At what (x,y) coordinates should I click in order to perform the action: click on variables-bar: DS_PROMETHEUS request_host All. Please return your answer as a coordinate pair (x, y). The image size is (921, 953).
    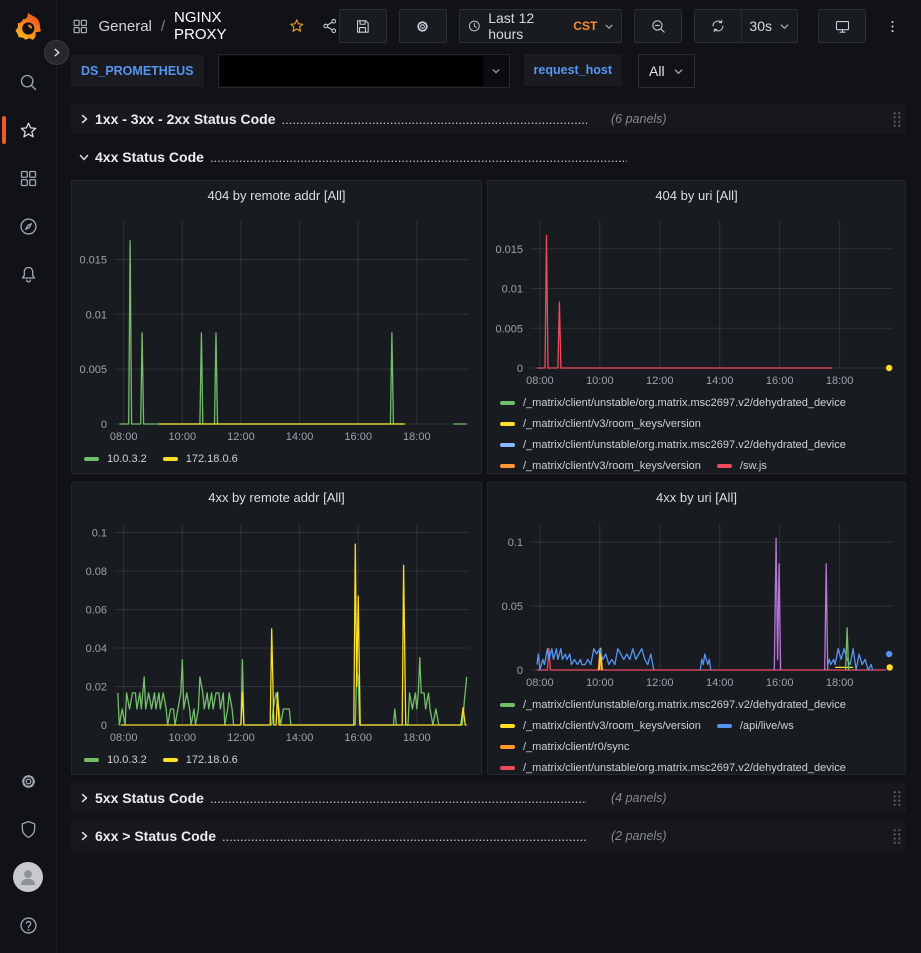
    Looking at the image, I should click on (489, 75).